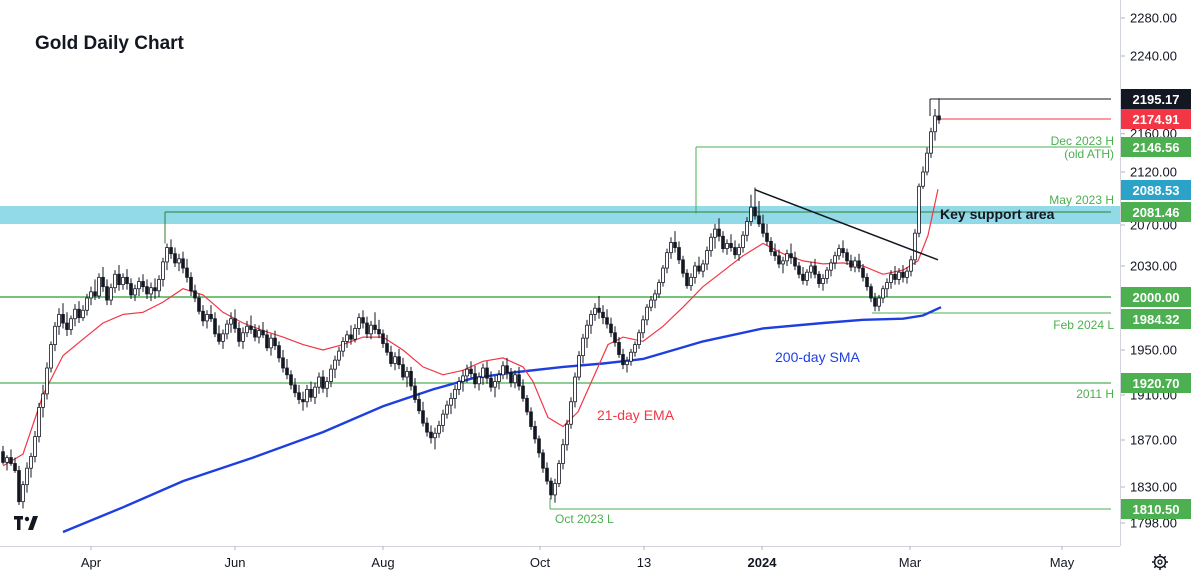 Image resolution: width=1200 pixels, height=581 pixels. I want to click on y-tick-label: 1950.00, so click(1153, 350).